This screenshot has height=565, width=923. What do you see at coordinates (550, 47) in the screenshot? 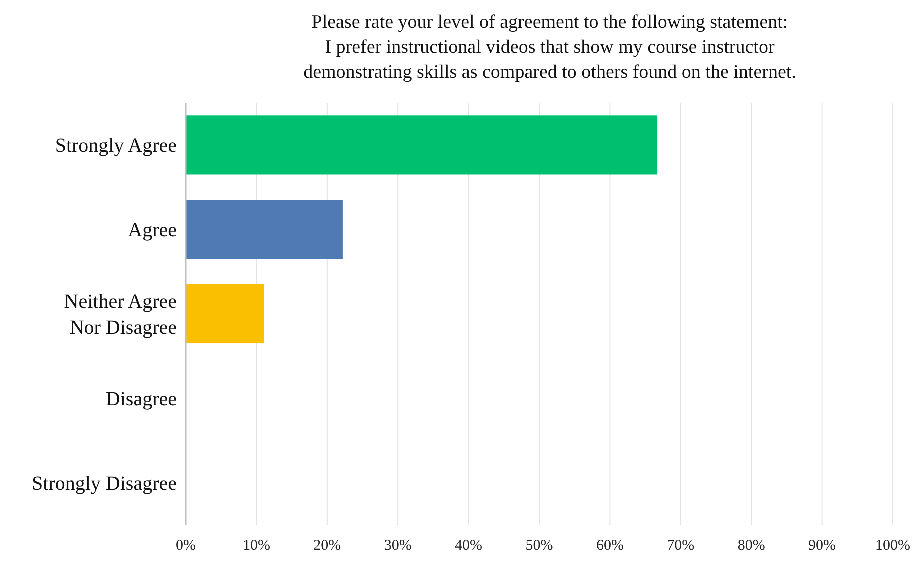
I see `chart-title: Please rate your level of agreement to the following statement: I prefer instructional videos that show my course instructor demonstrating skills as compared to others found on the internet.` at bounding box center [550, 47].